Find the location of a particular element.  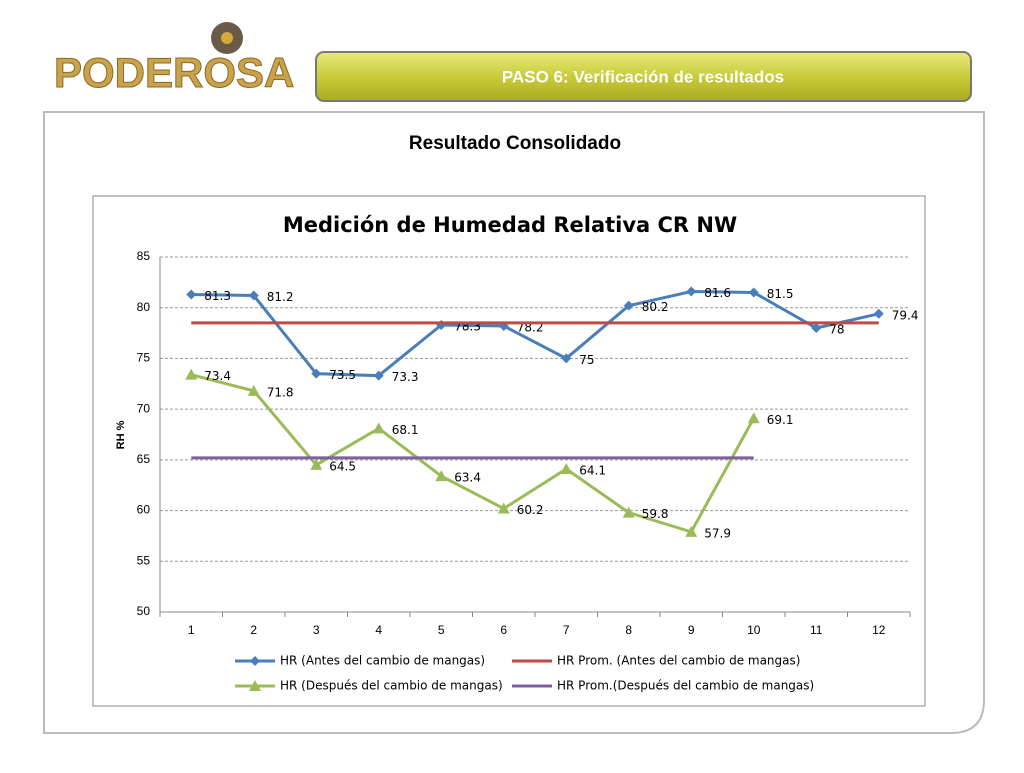

data-label: 81.2 is located at coordinates (280, 297).